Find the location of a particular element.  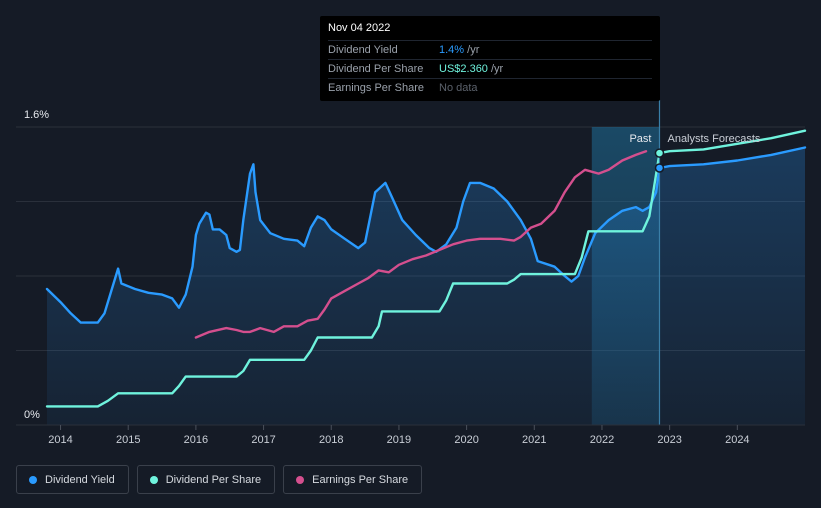

legend-item-earnings-per-share: Earnings Per Share is located at coordinates (353, 479).